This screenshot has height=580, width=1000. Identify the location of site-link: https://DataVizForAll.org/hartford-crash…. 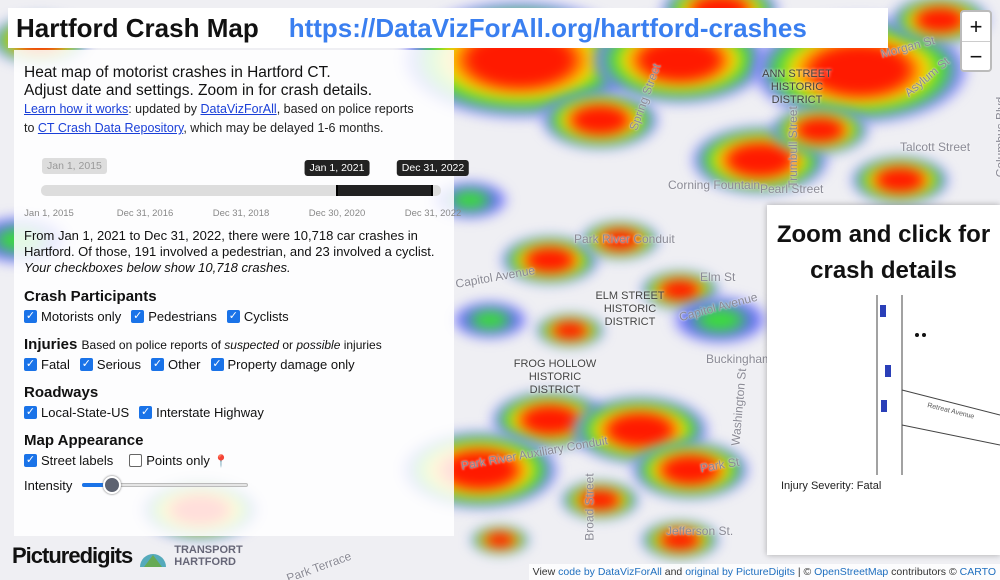
(547, 27).